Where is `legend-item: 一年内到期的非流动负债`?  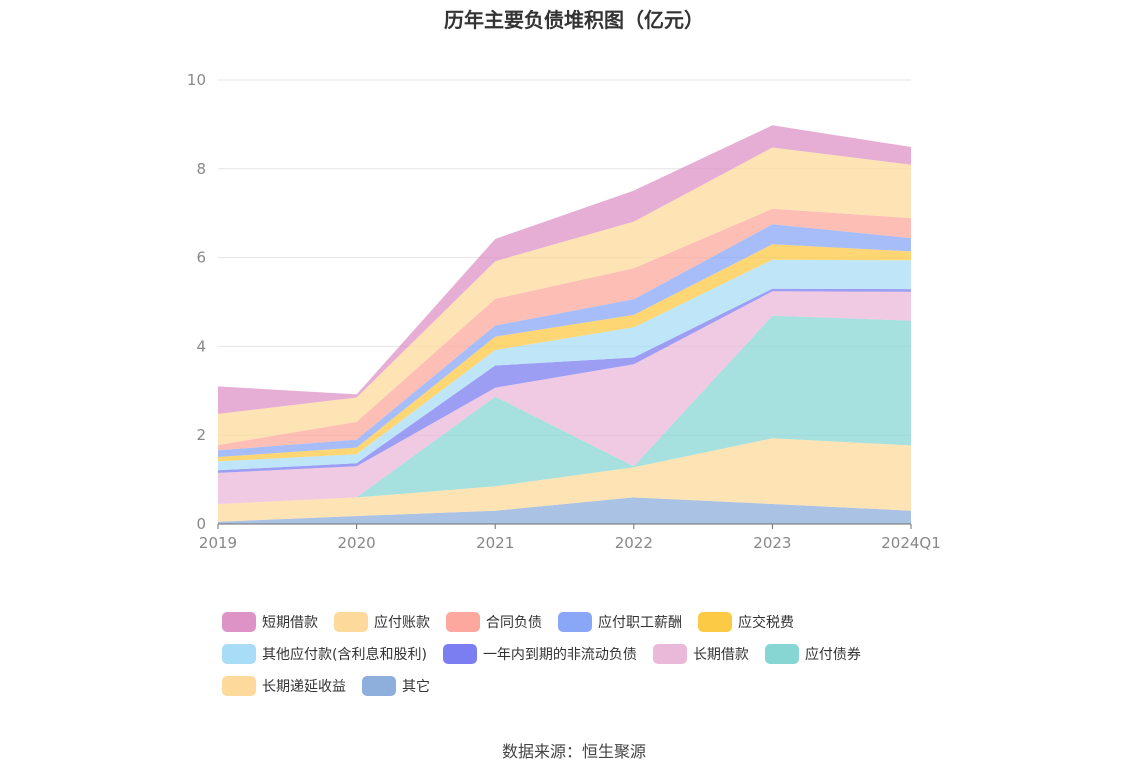 legend-item: 一年内到期的非流动负债 is located at coordinates (539, 654).